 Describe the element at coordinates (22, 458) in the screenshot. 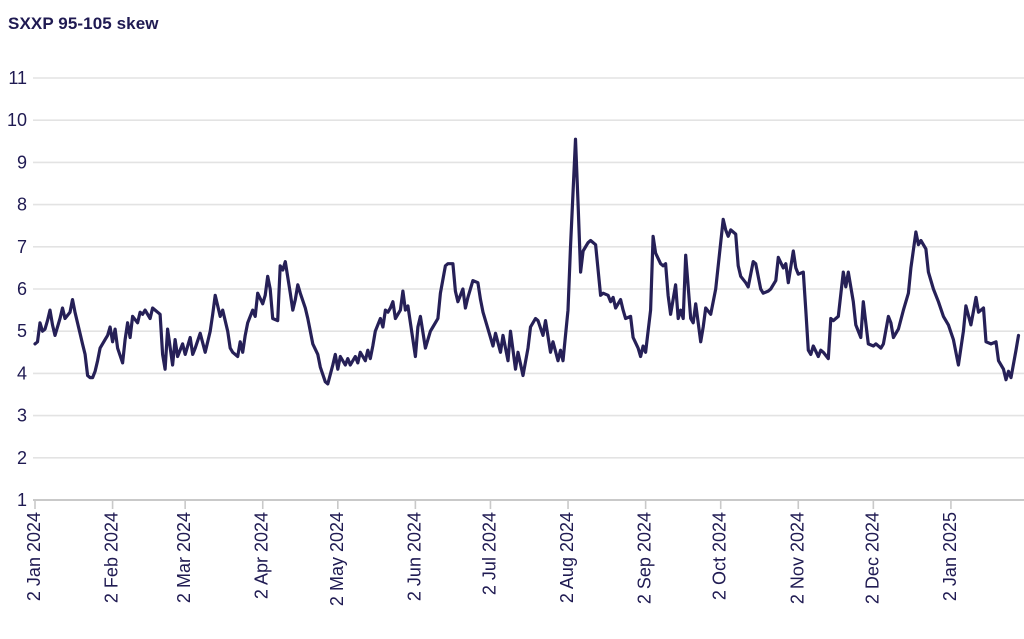

I see `y-tick-label: 2` at that location.